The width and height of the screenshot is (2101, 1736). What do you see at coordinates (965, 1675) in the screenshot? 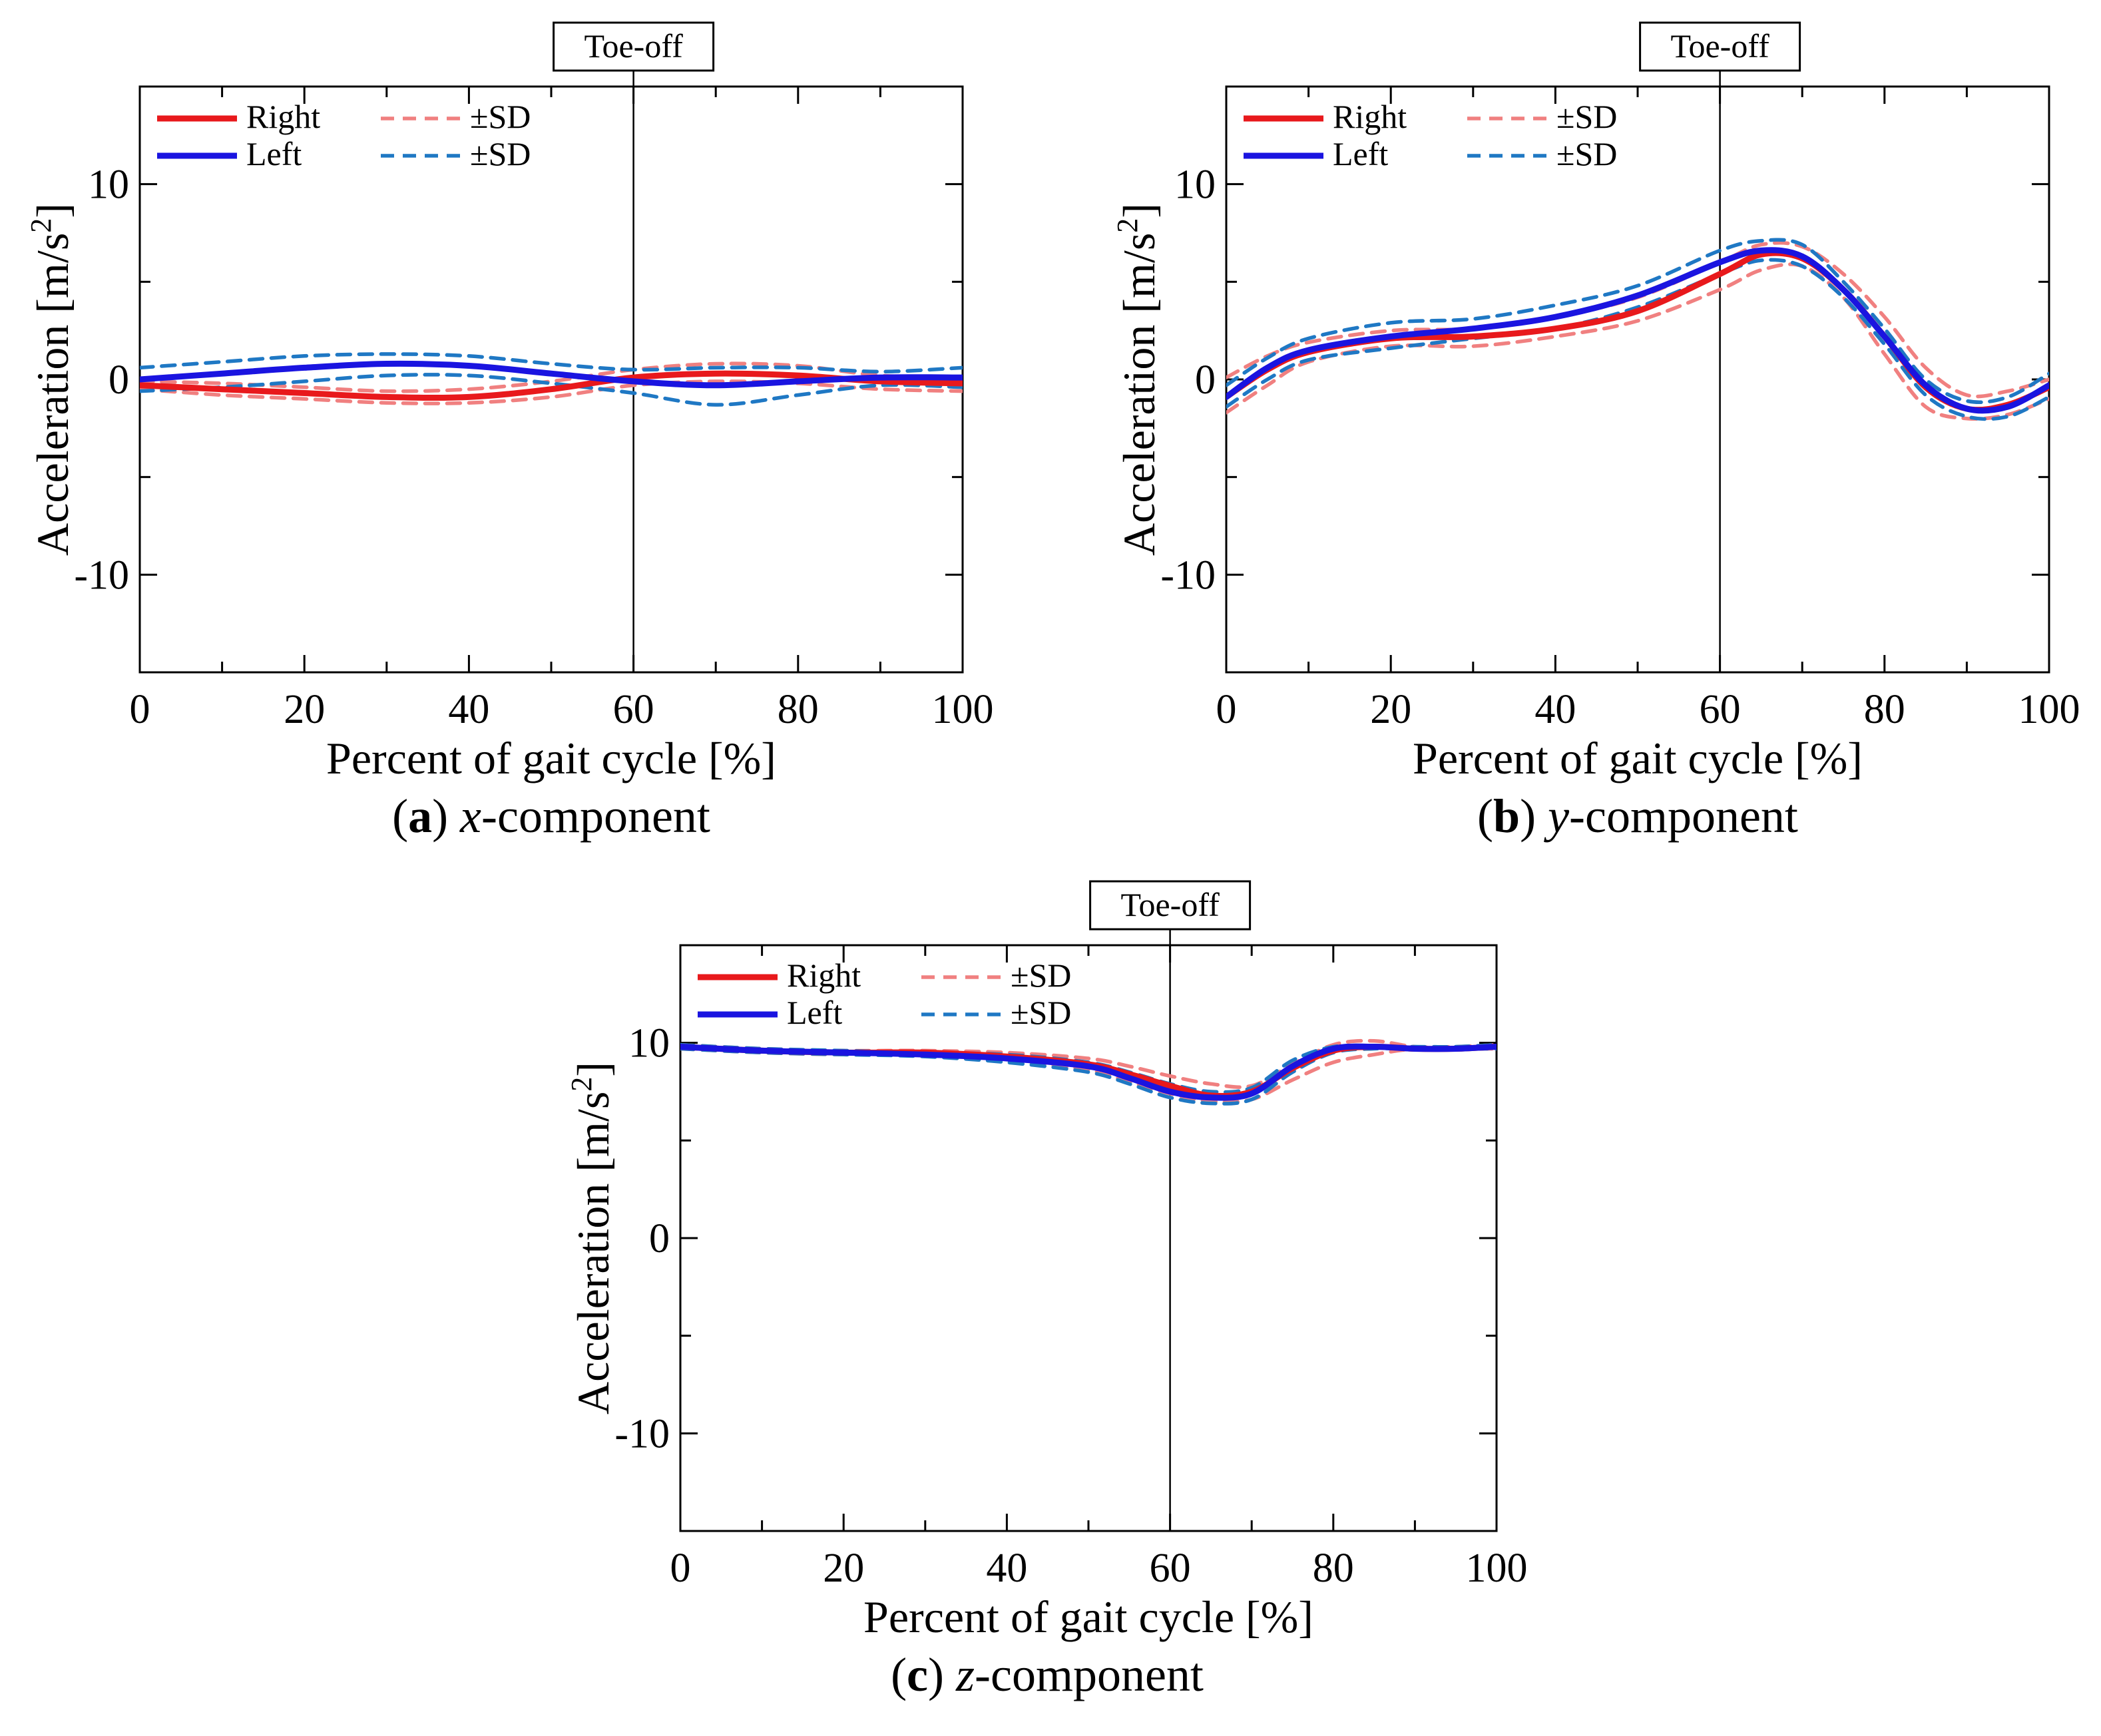
I see `caption-part: z` at bounding box center [965, 1675].